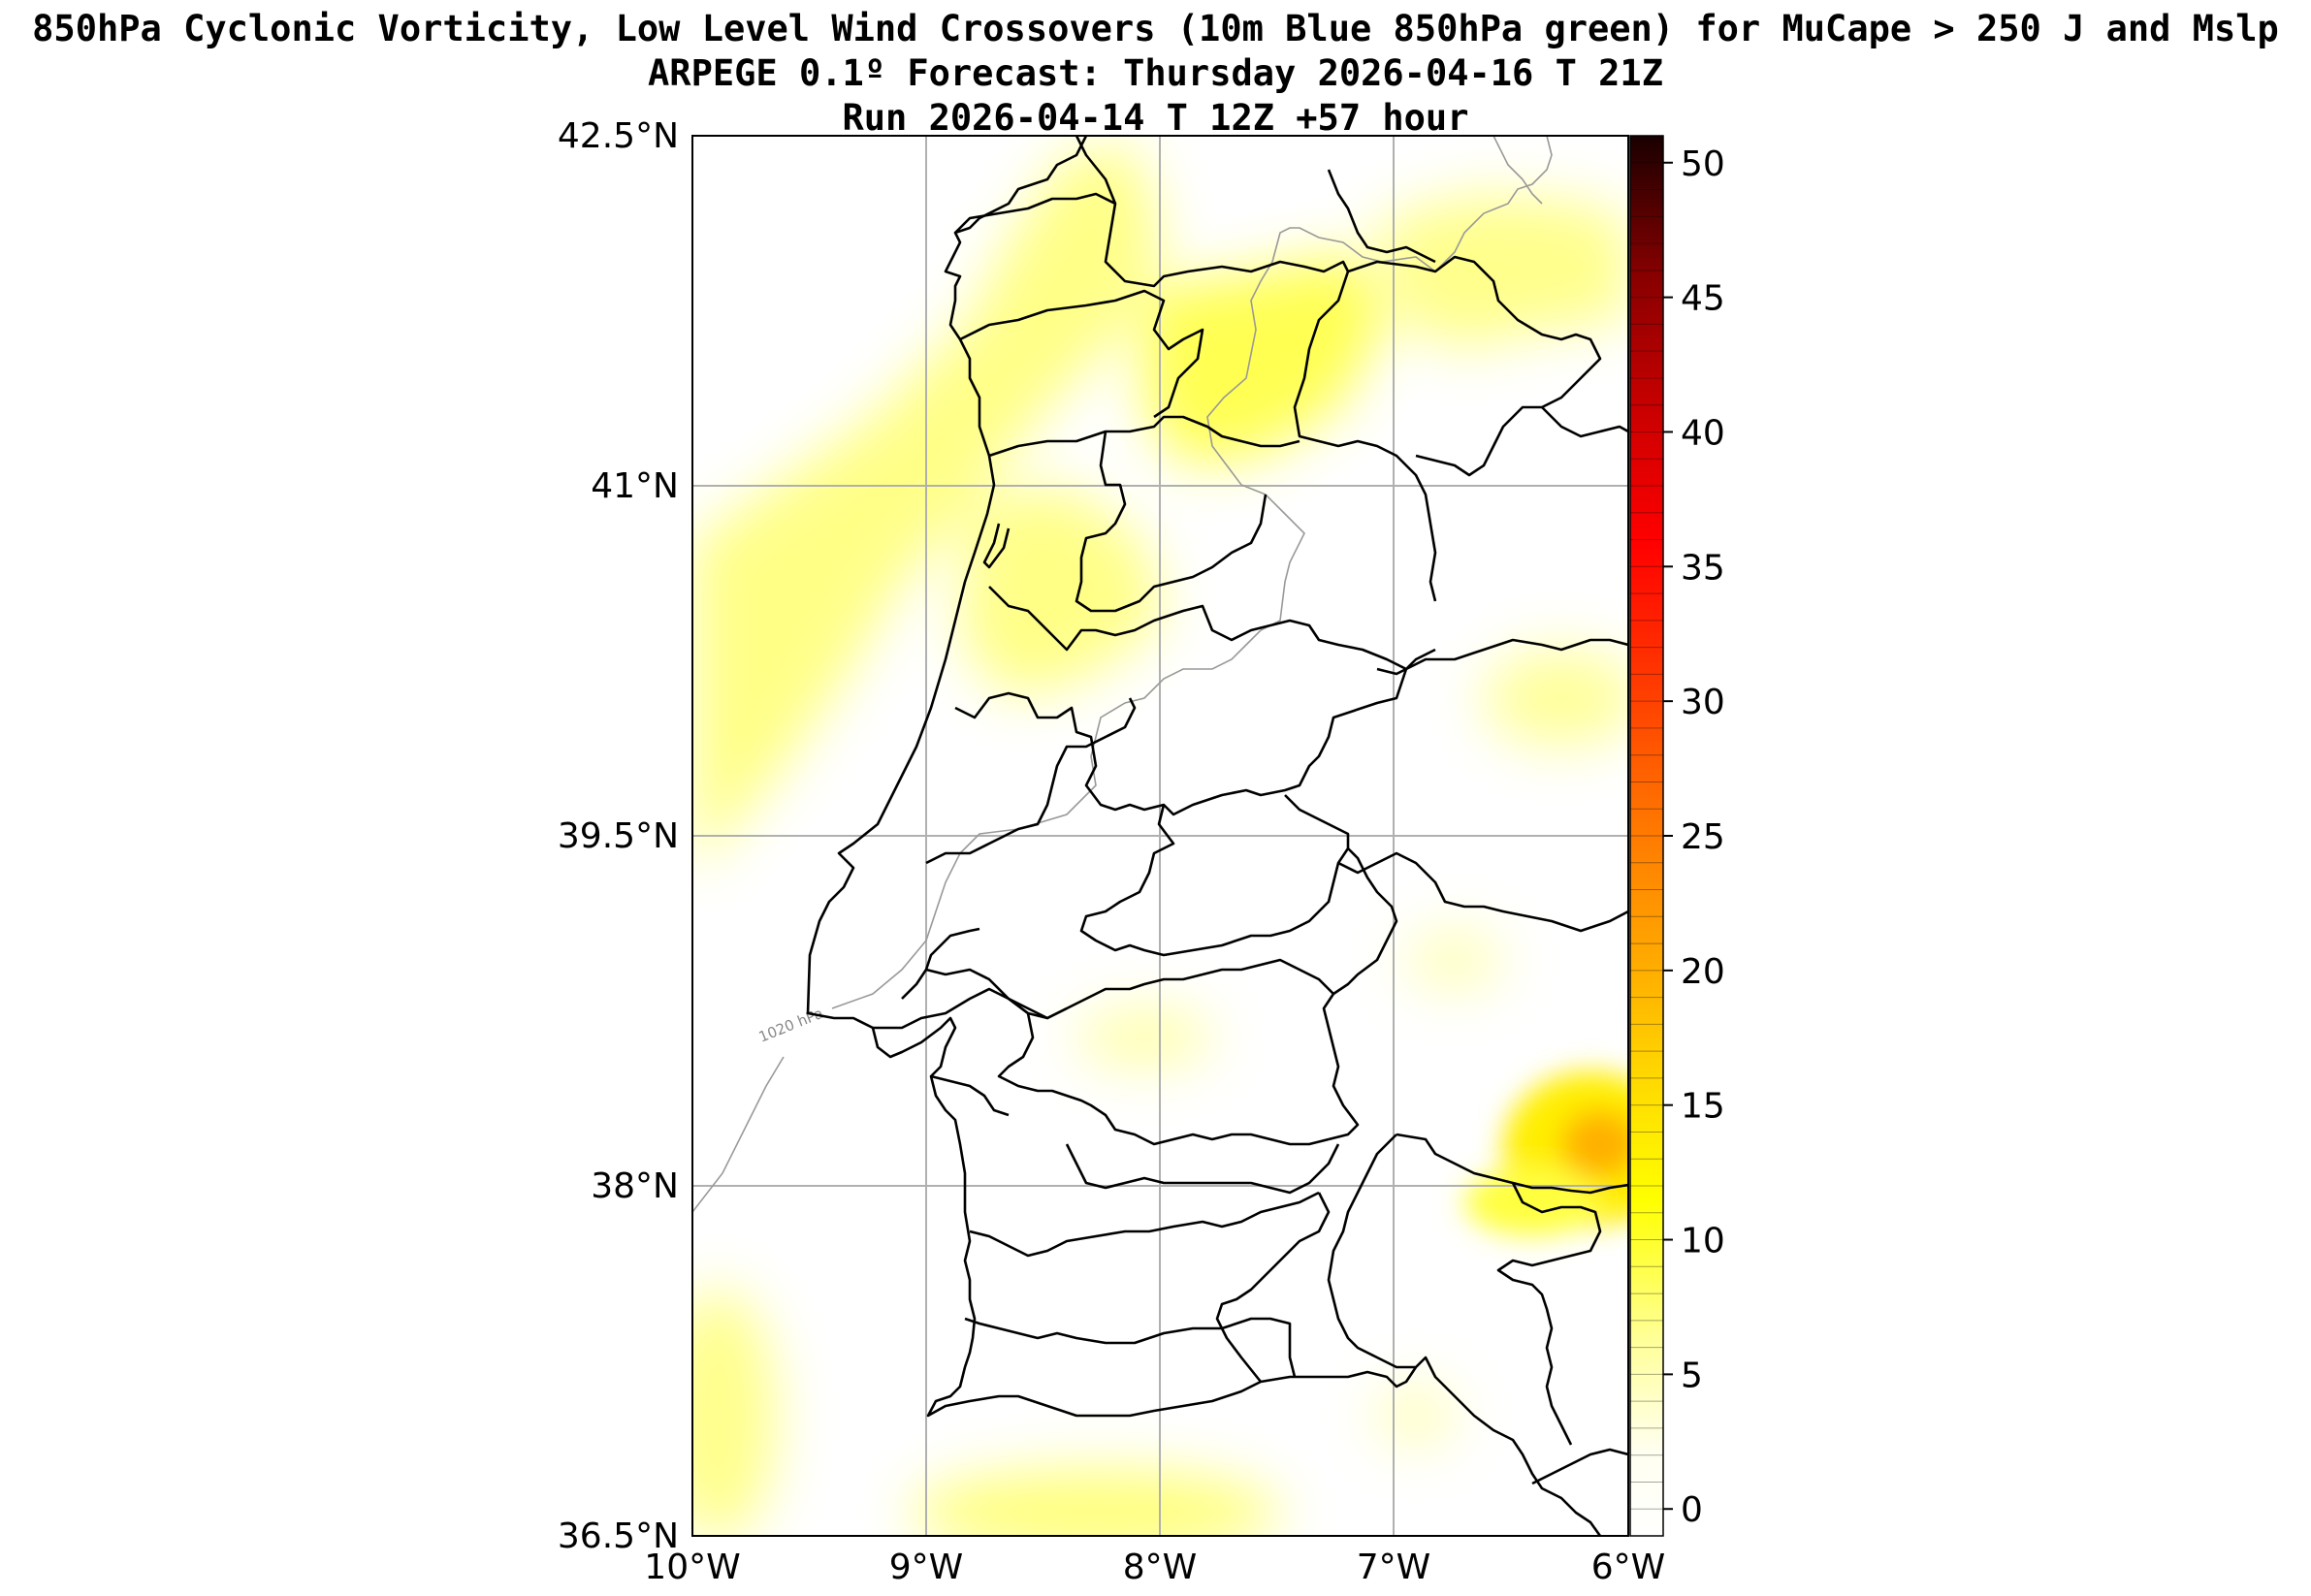  What do you see at coordinates (1556, 698) in the screenshot?
I see `vorticity-field-east-mid` at bounding box center [1556, 698].